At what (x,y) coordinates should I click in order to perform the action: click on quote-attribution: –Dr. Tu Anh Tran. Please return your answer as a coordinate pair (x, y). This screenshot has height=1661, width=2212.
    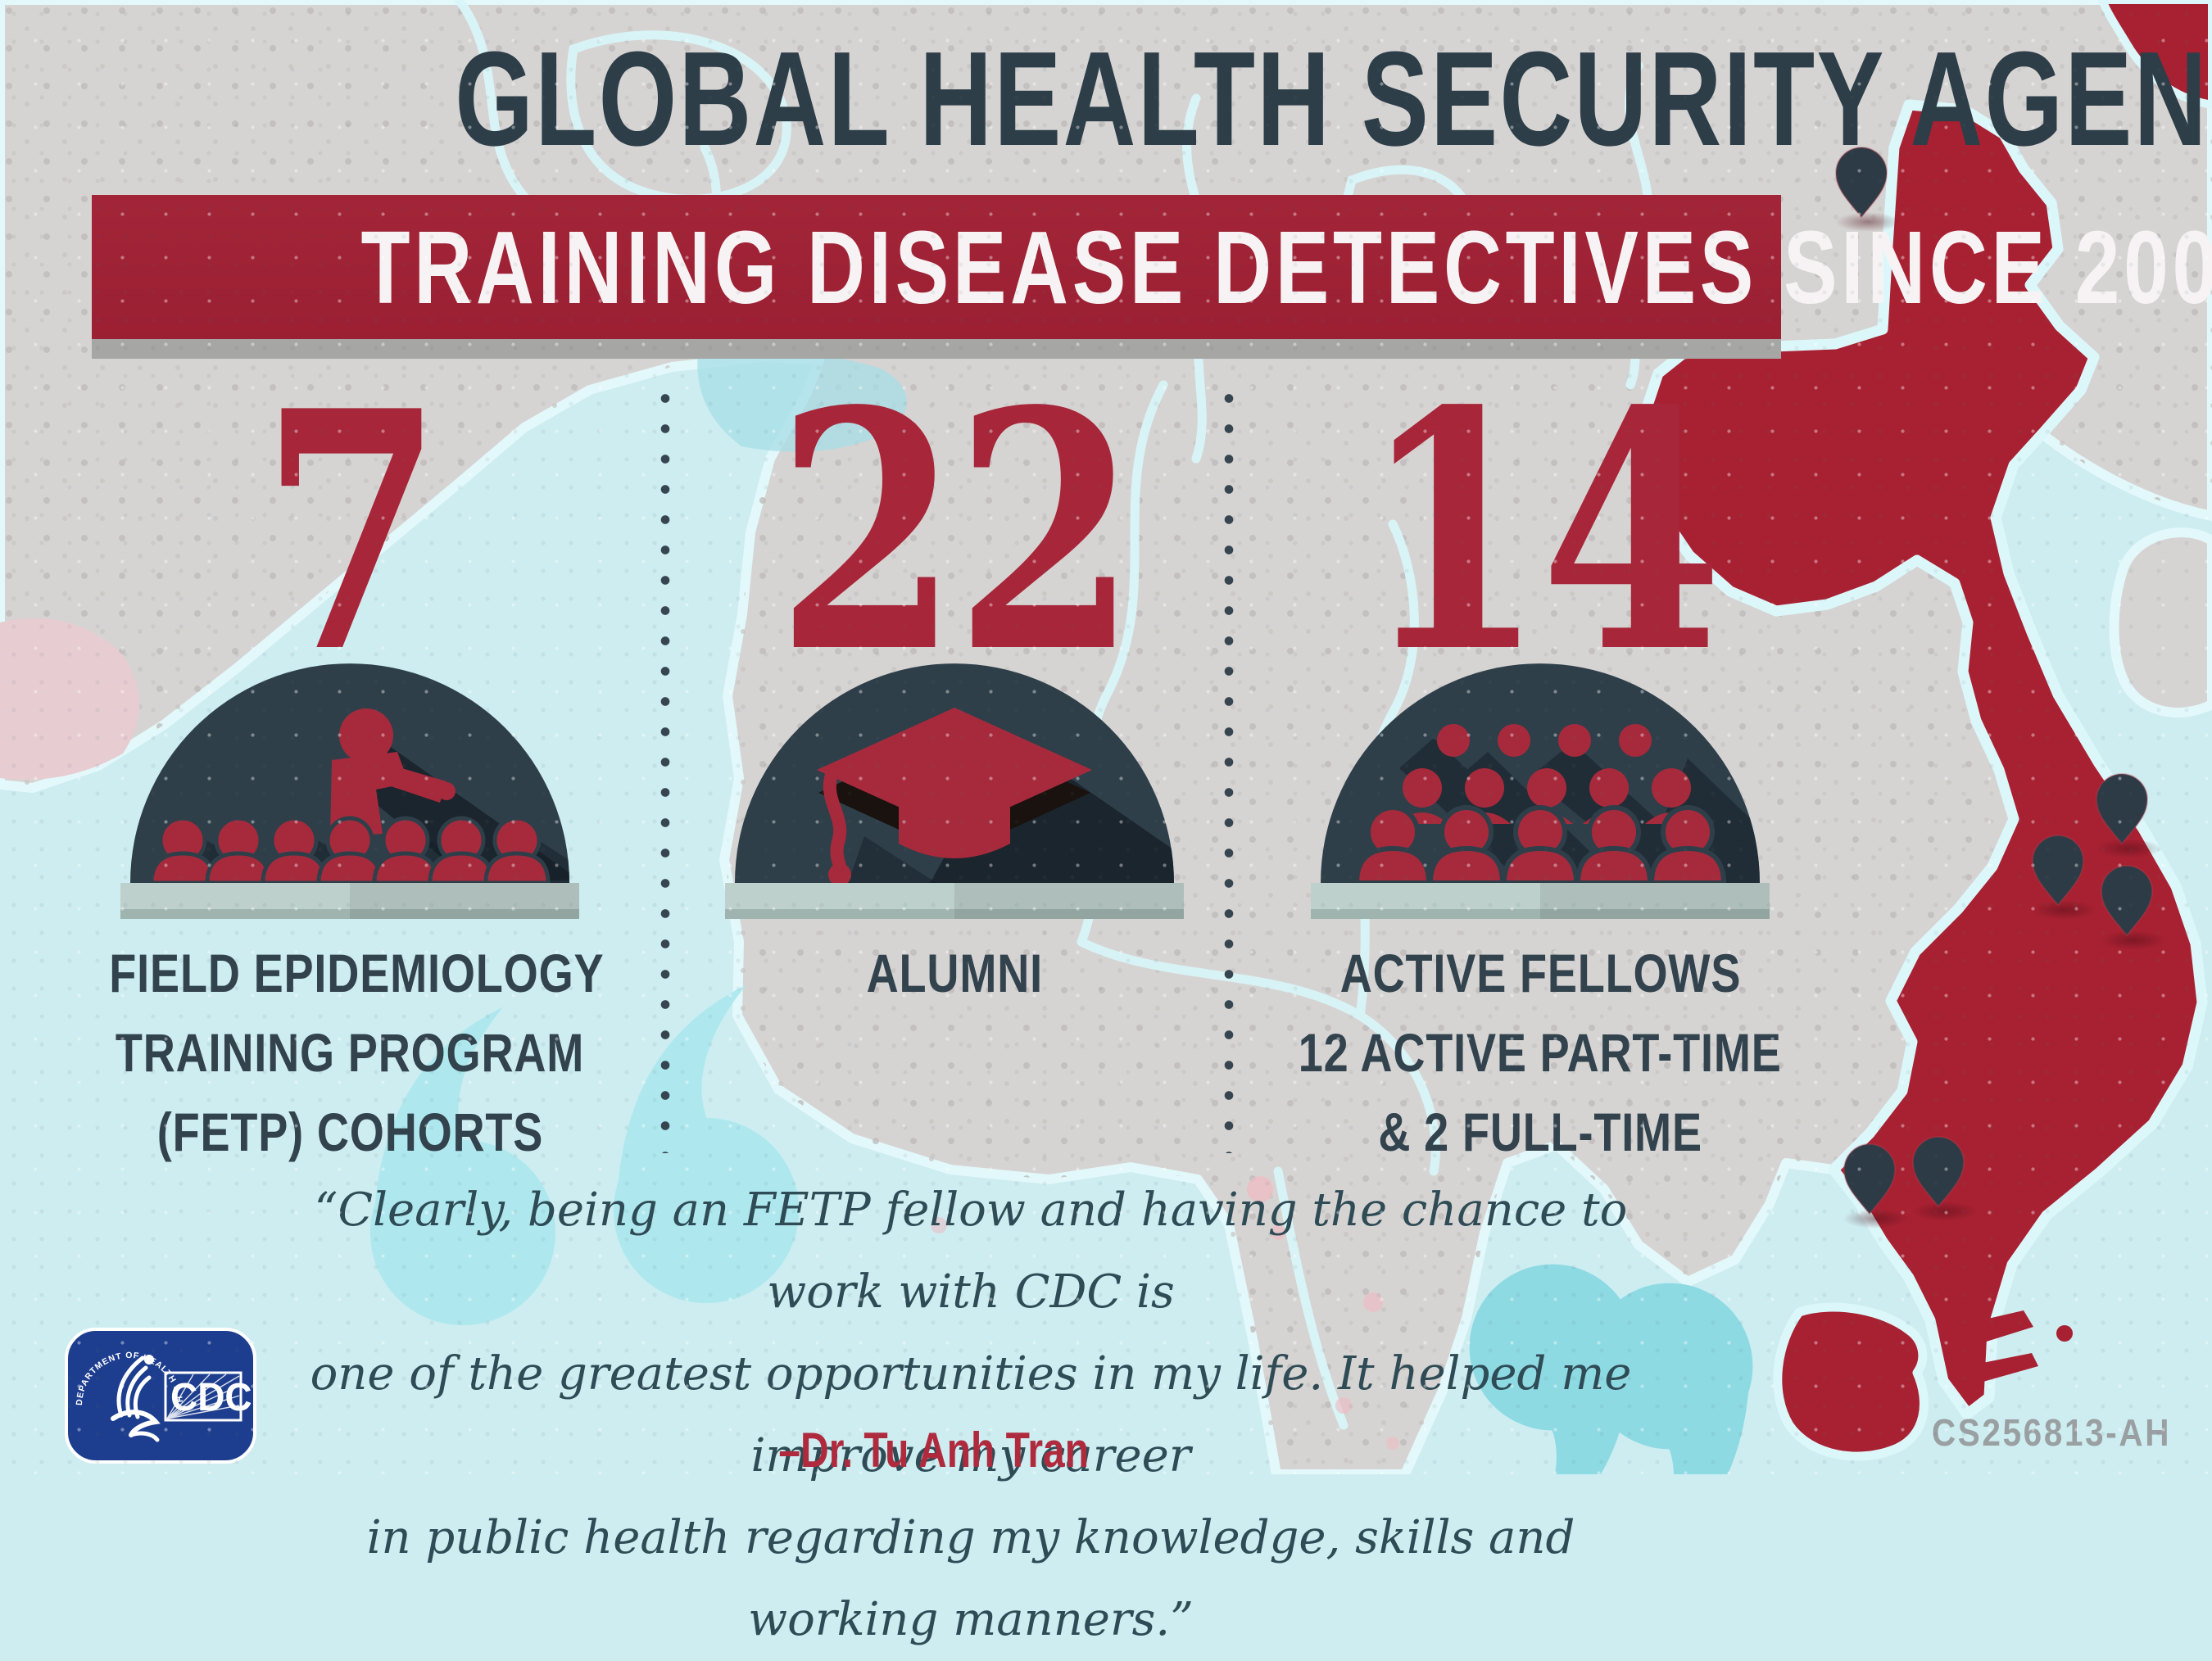
    Looking at the image, I should click on (934, 1451).